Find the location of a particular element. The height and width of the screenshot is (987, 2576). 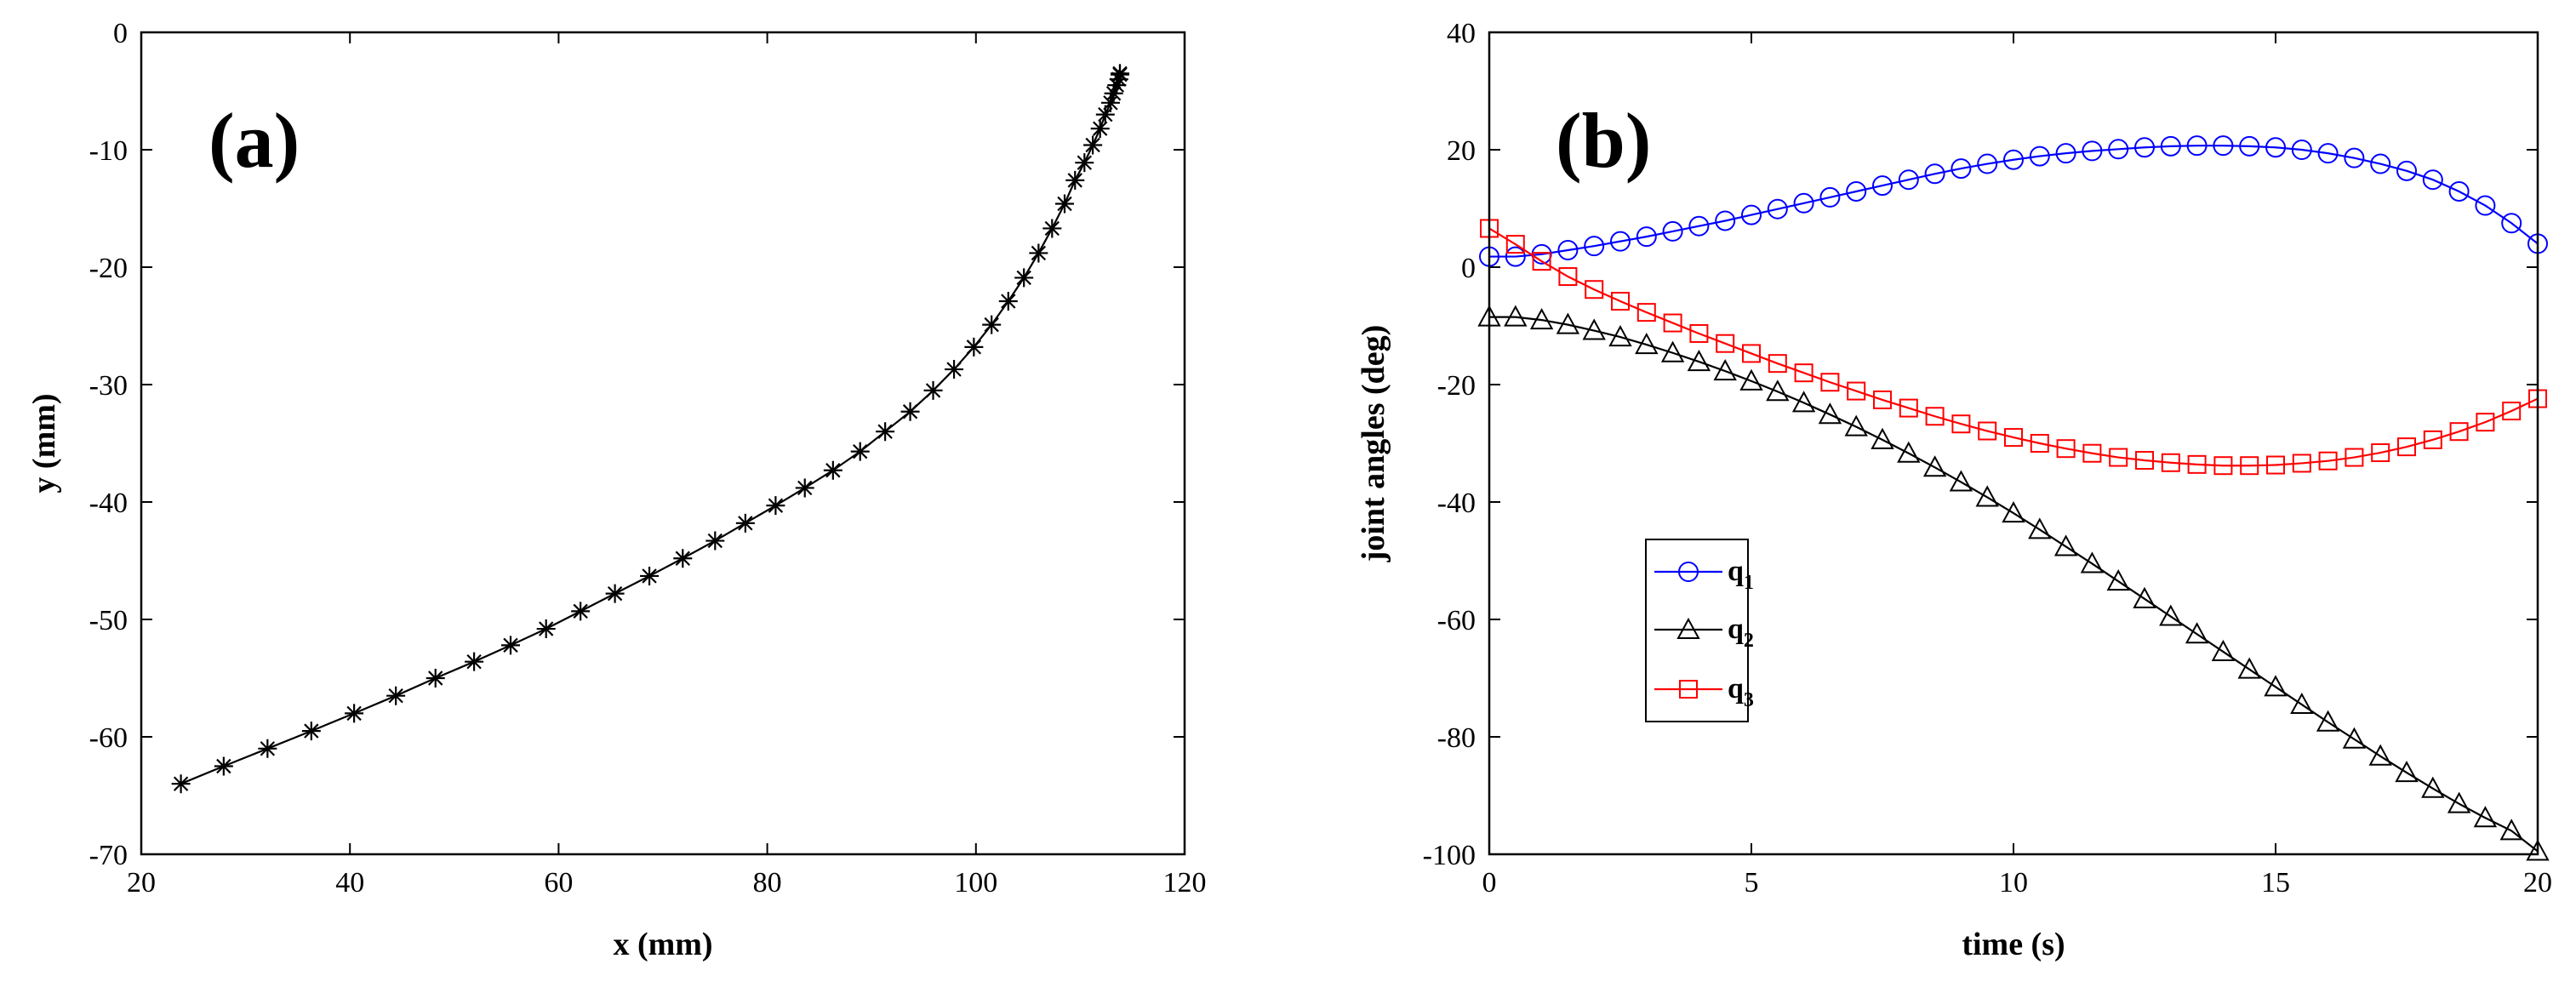

chart-b-x-tick-label: 10 is located at coordinates (2013, 883).